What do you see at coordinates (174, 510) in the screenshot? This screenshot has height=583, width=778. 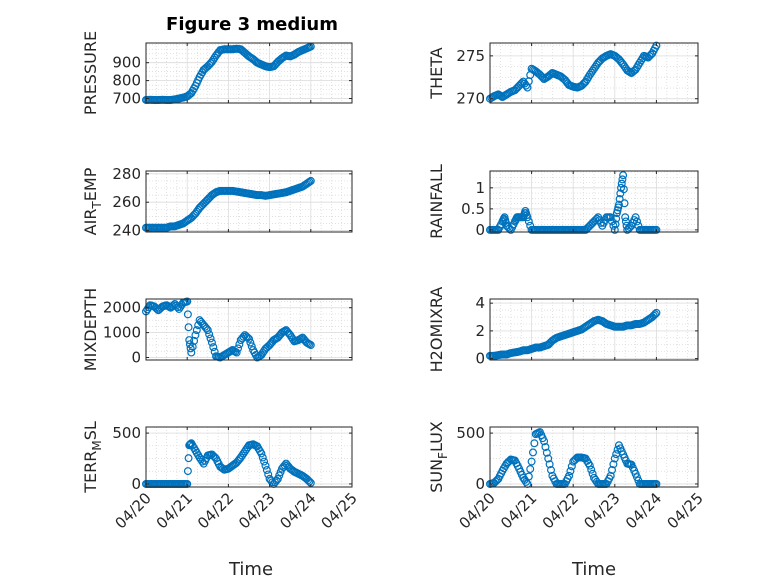 I see `x-tick-label: 04/21` at bounding box center [174, 510].